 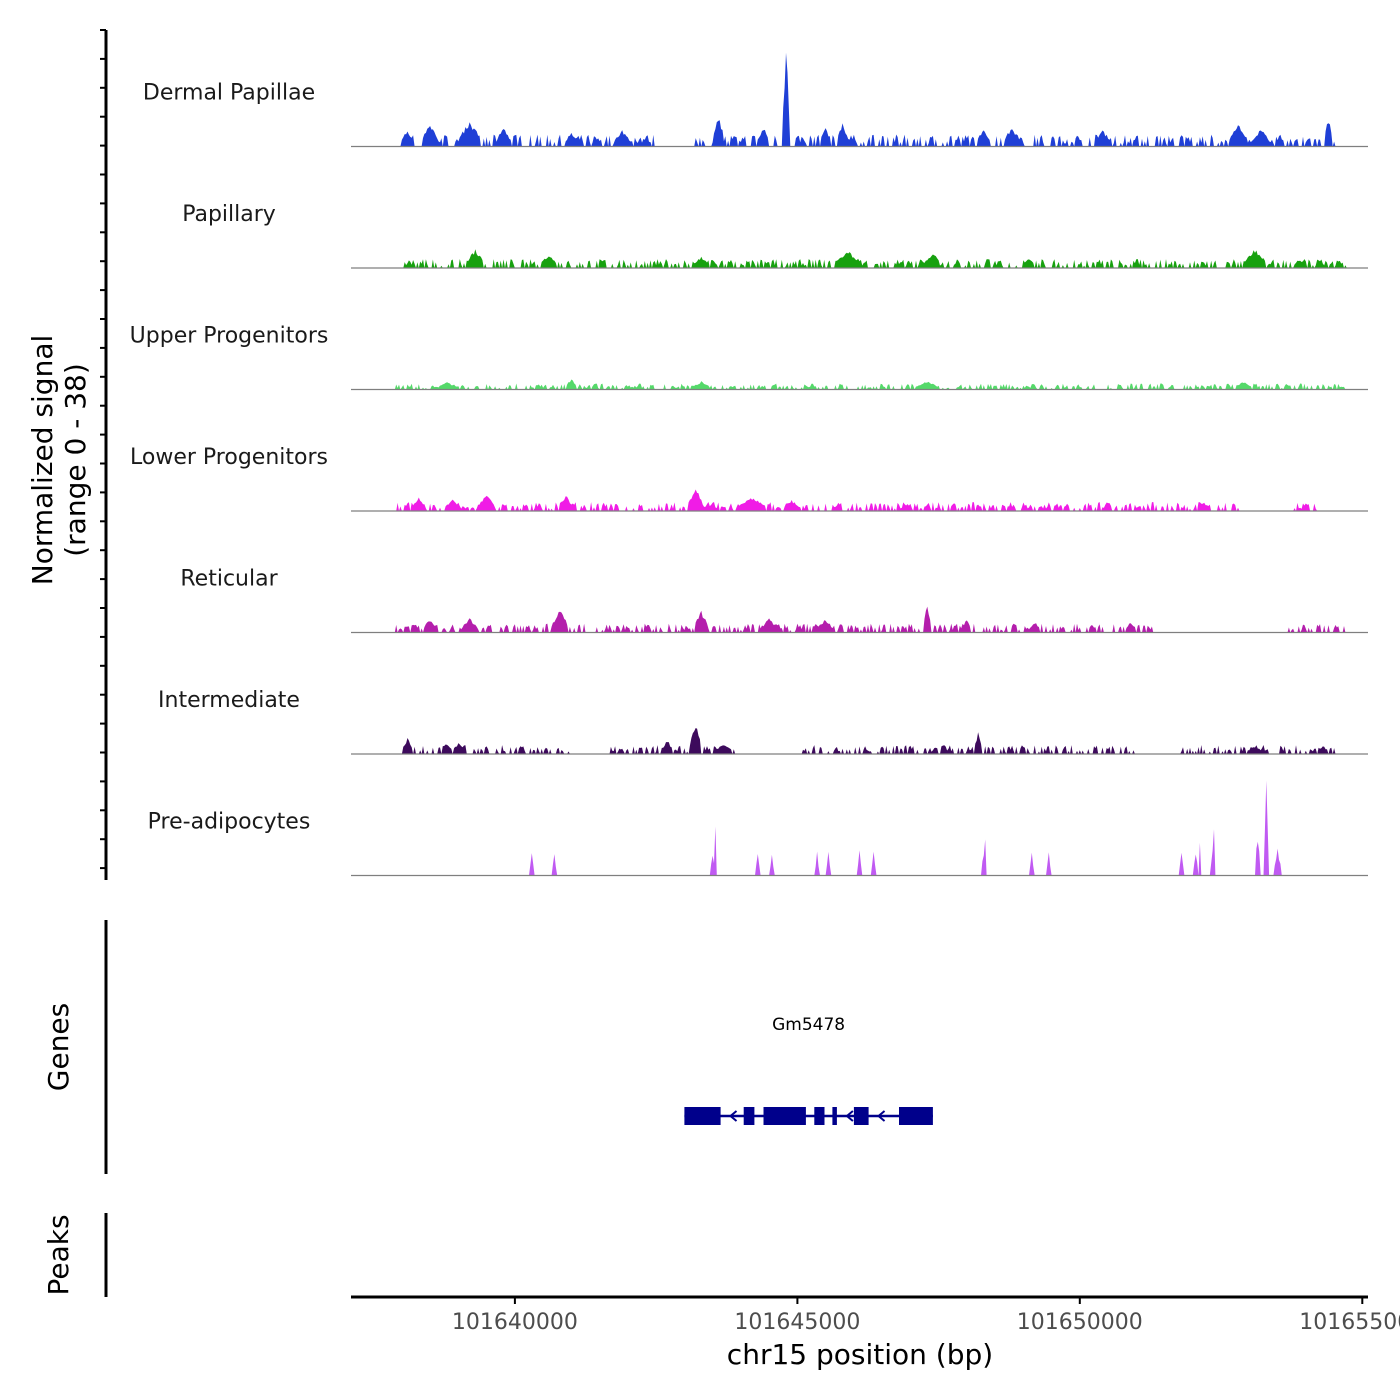 What do you see at coordinates (1080, 1322) in the screenshot?
I see `x-tick-label: 101650000` at bounding box center [1080, 1322].